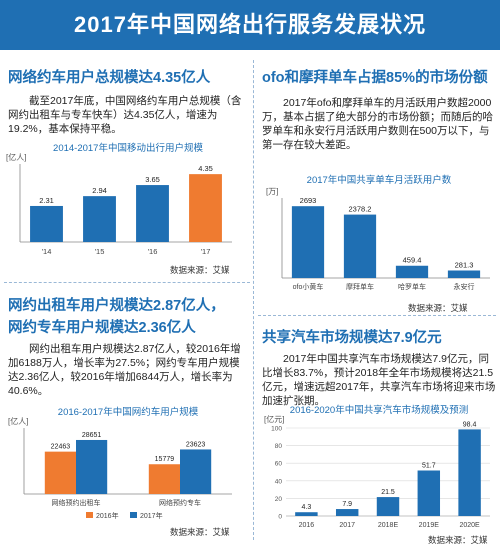 Image resolution: width=500 pixels, height=546 pixels. What do you see at coordinates (61, 447) in the screenshot?
I see `data-label-0-0: 22463` at bounding box center [61, 447].